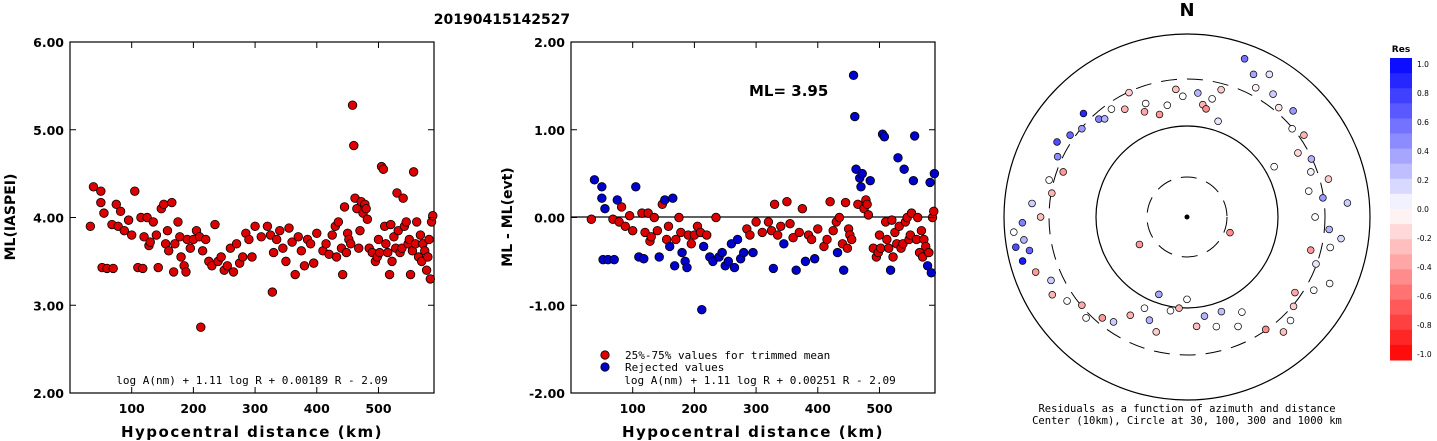  Describe the element at coordinates (1401, 50) in the screenshot. I see `colorbar-title: Res` at that location.